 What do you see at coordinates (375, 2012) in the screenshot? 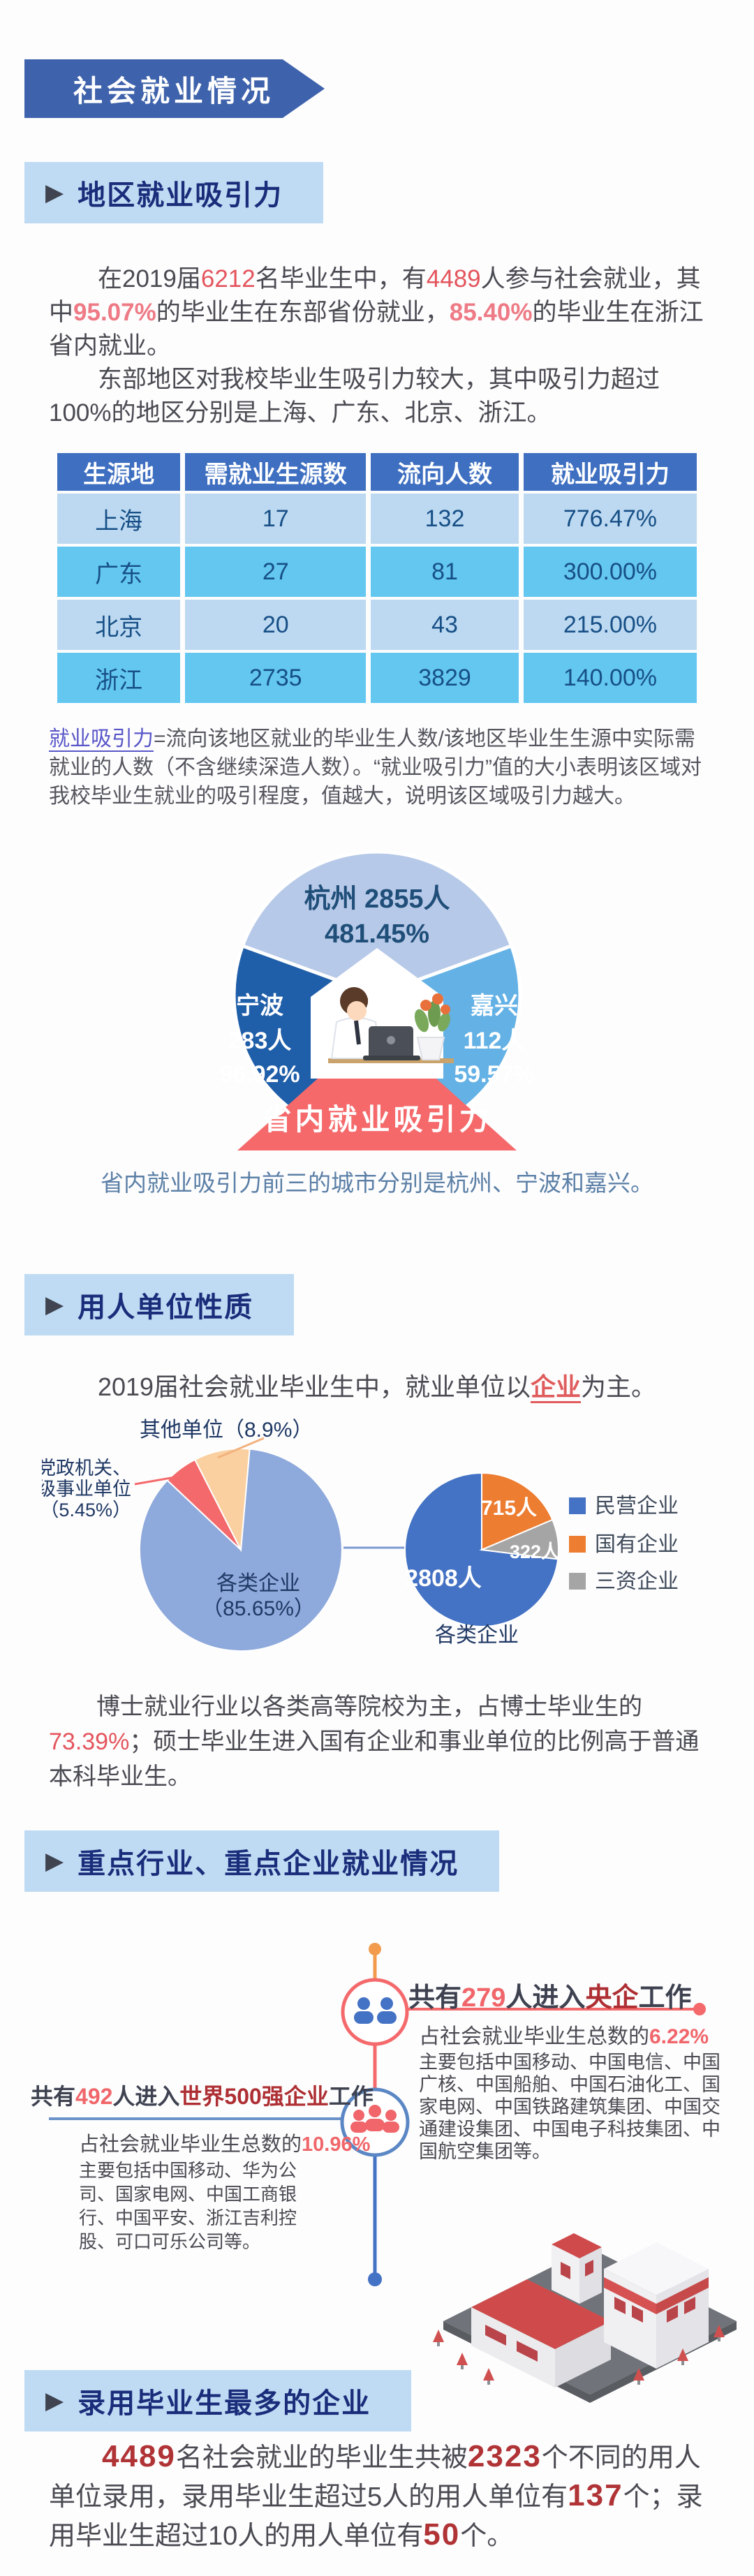
I see `central-enterprise-node-icon` at bounding box center [375, 2012].